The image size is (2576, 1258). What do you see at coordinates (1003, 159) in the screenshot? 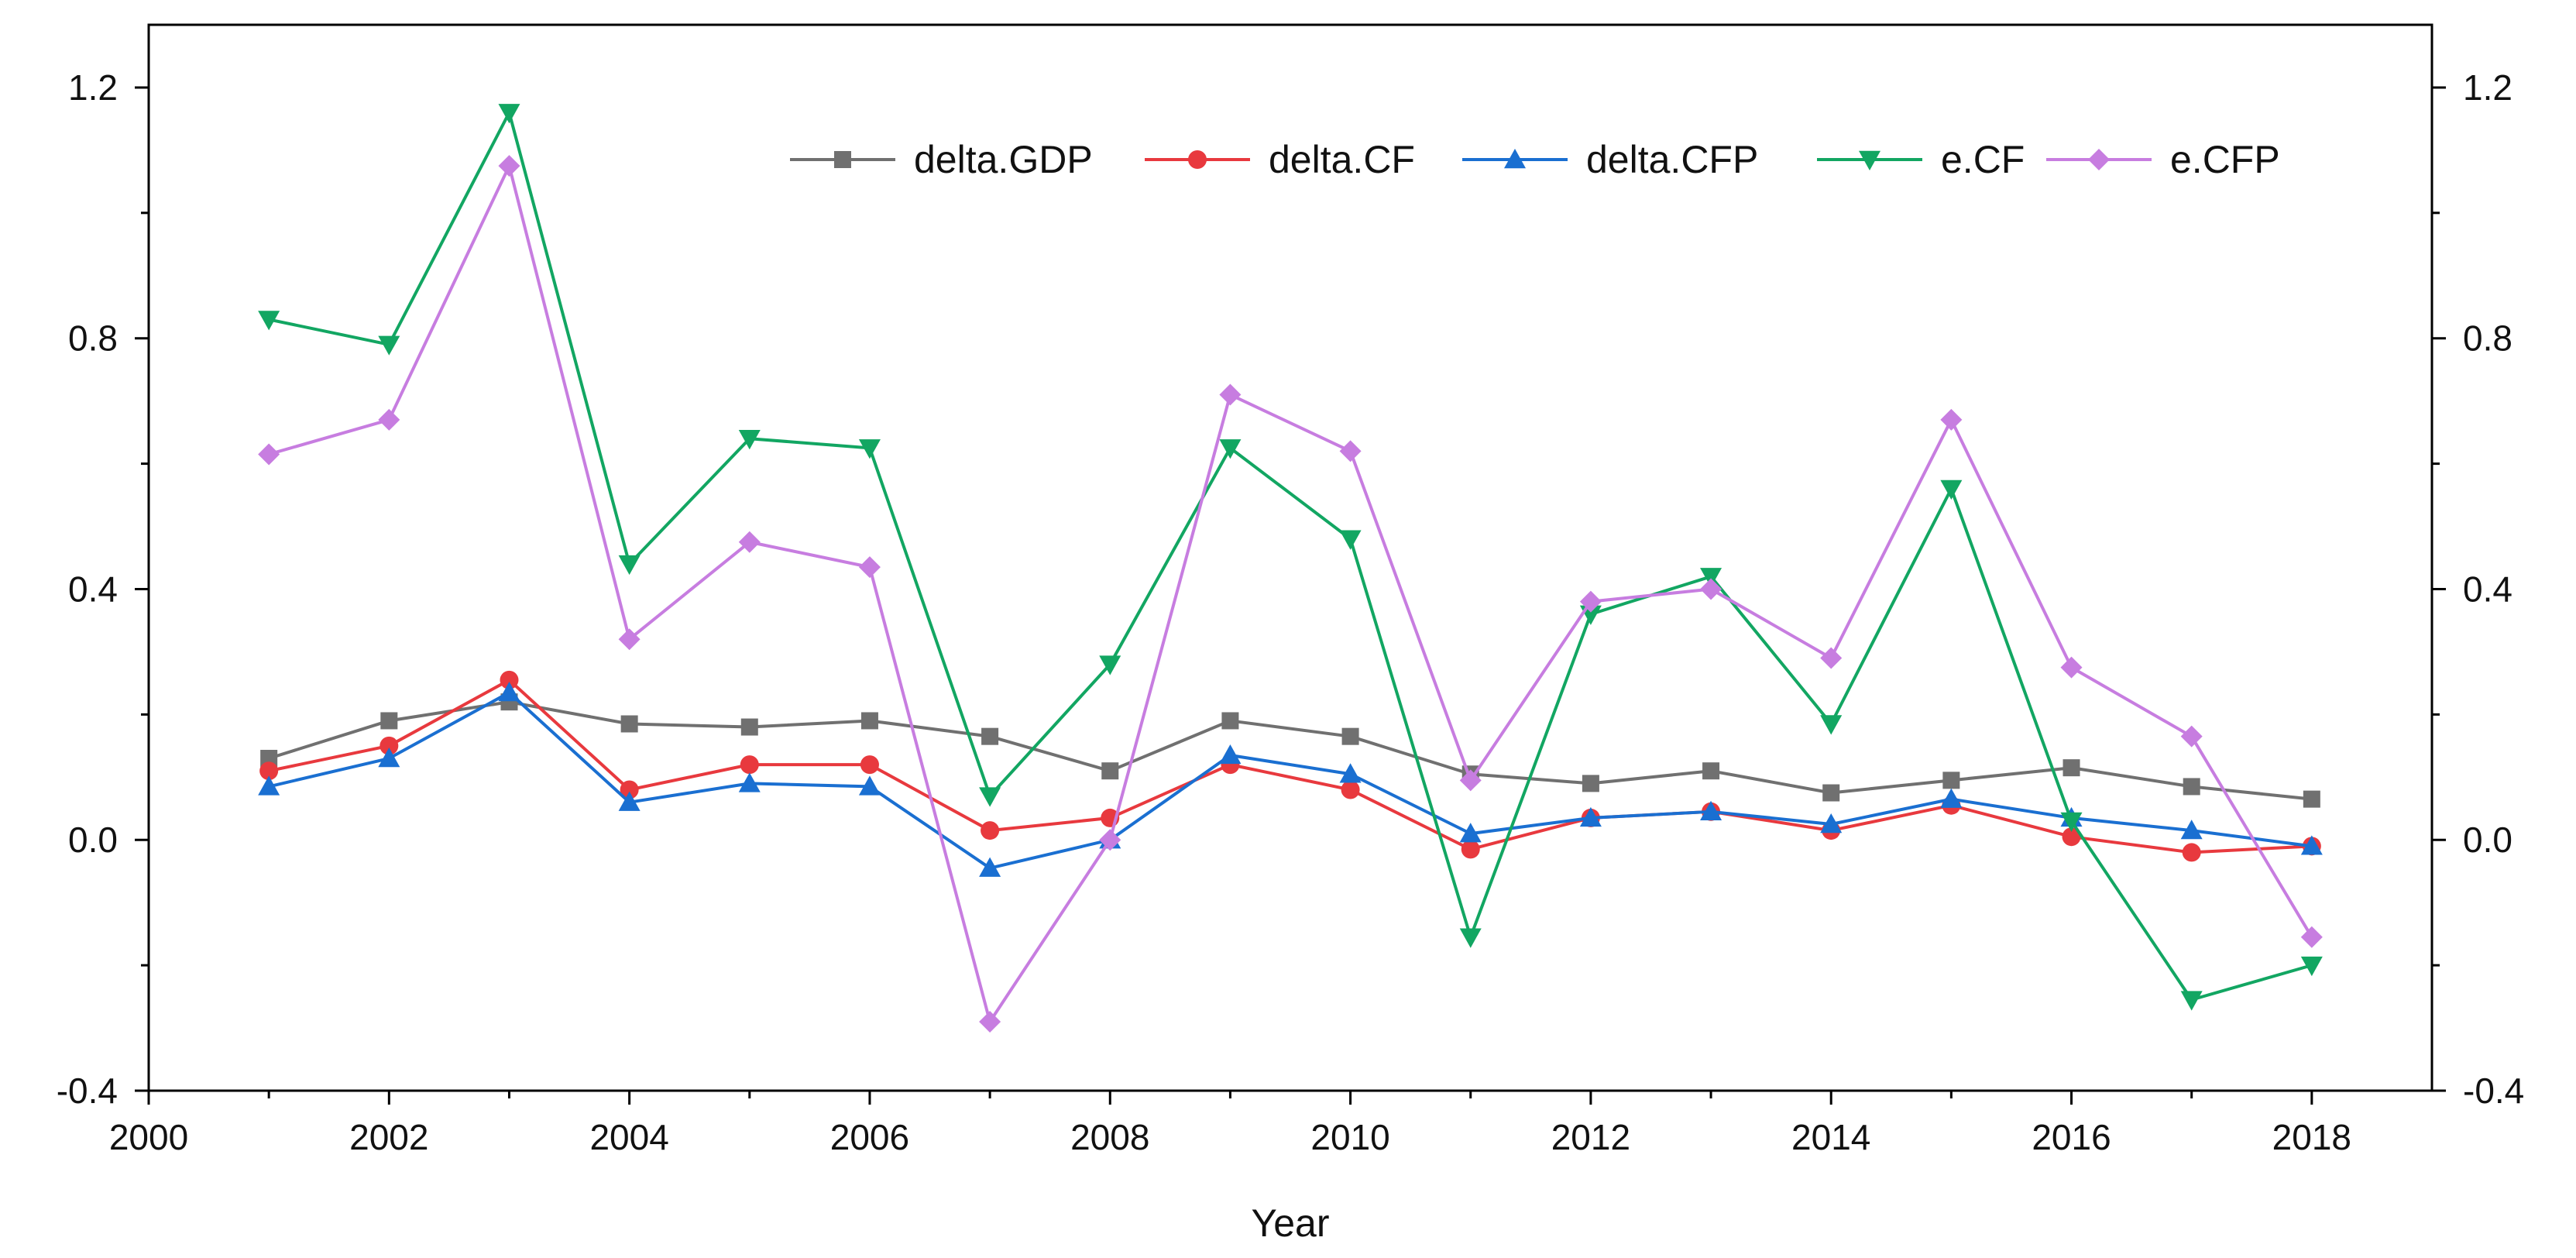
I see `legend-label: delta.GDP` at bounding box center [1003, 159].